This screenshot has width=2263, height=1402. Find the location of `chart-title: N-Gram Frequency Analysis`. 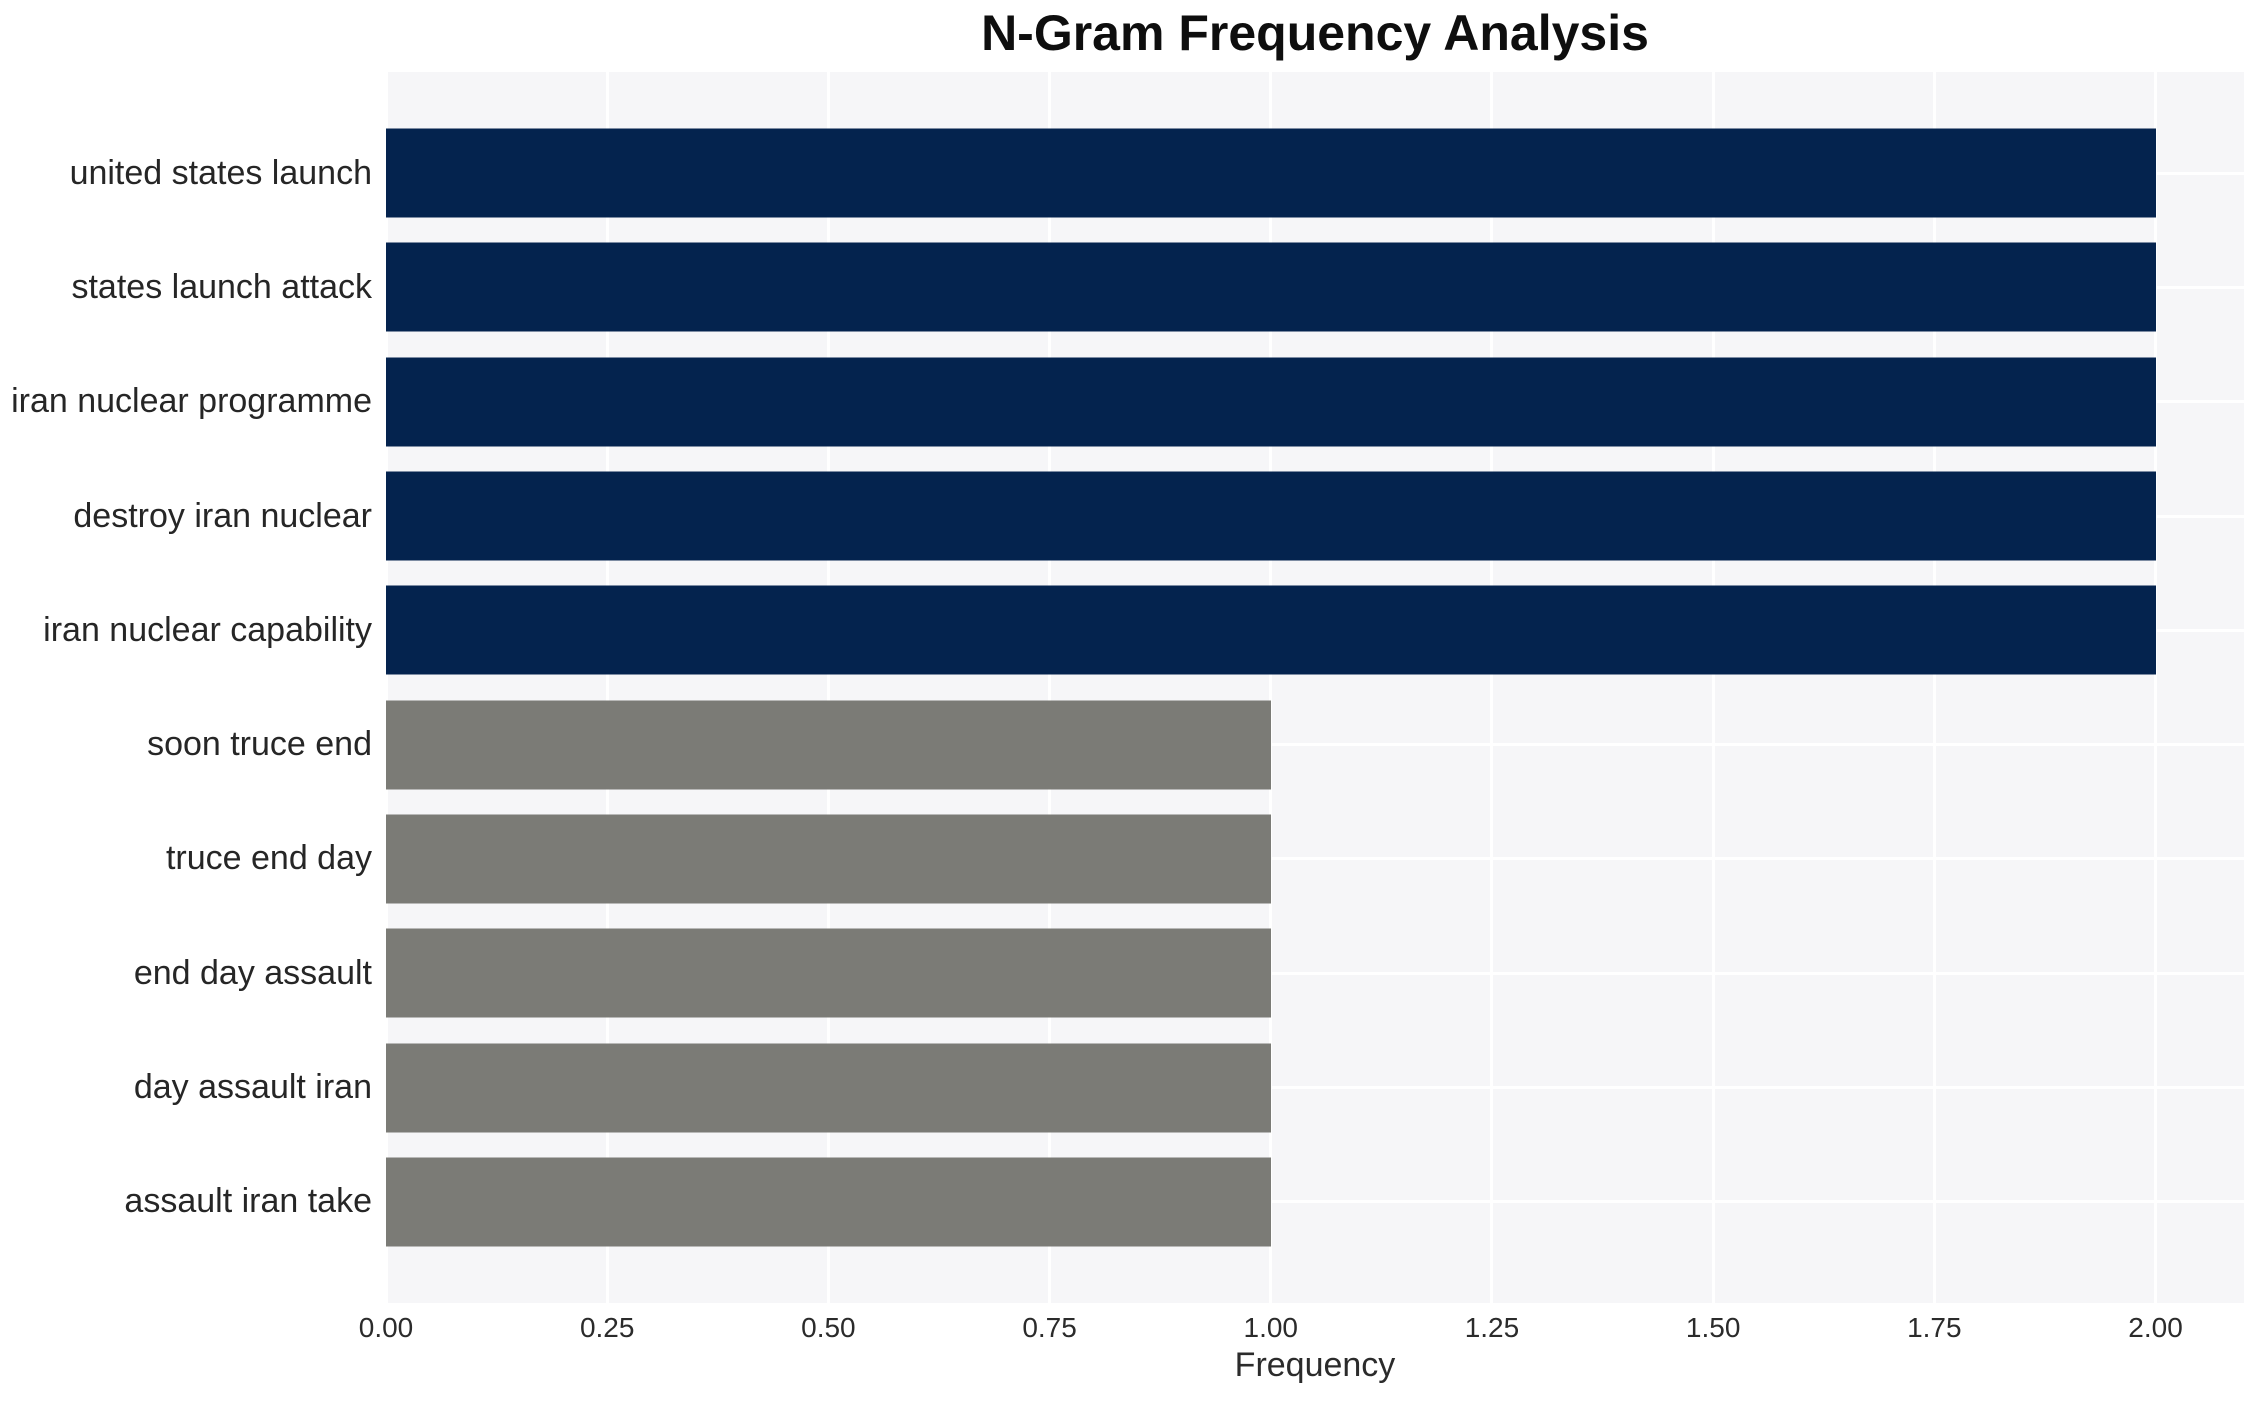

chart-title: N-Gram Frequency Analysis is located at coordinates (1315, 33).